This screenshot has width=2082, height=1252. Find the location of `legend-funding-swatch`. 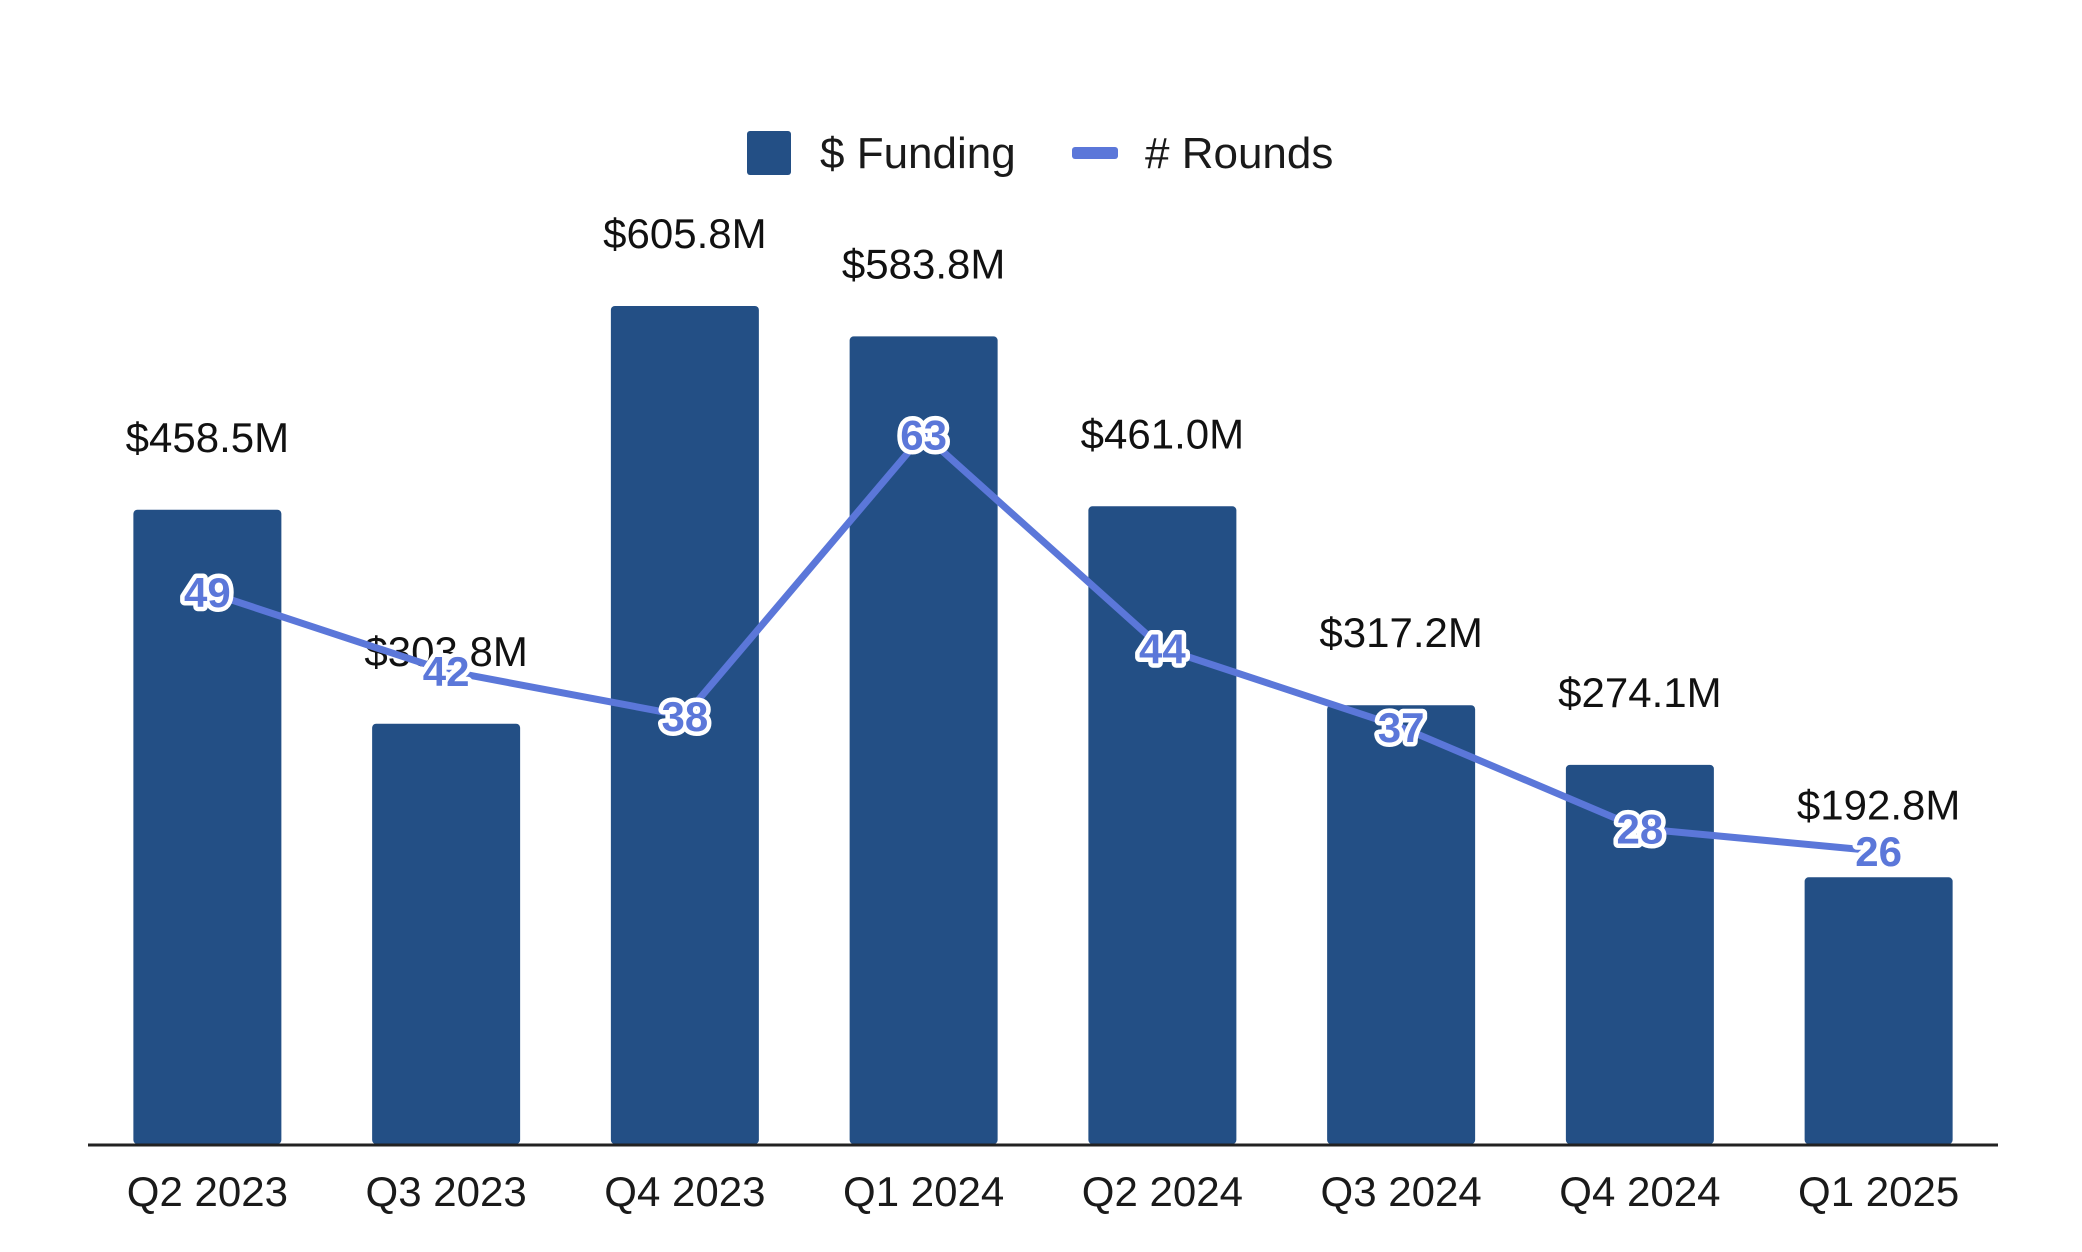

legend-funding-swatch is located at coordinates (769, 153).